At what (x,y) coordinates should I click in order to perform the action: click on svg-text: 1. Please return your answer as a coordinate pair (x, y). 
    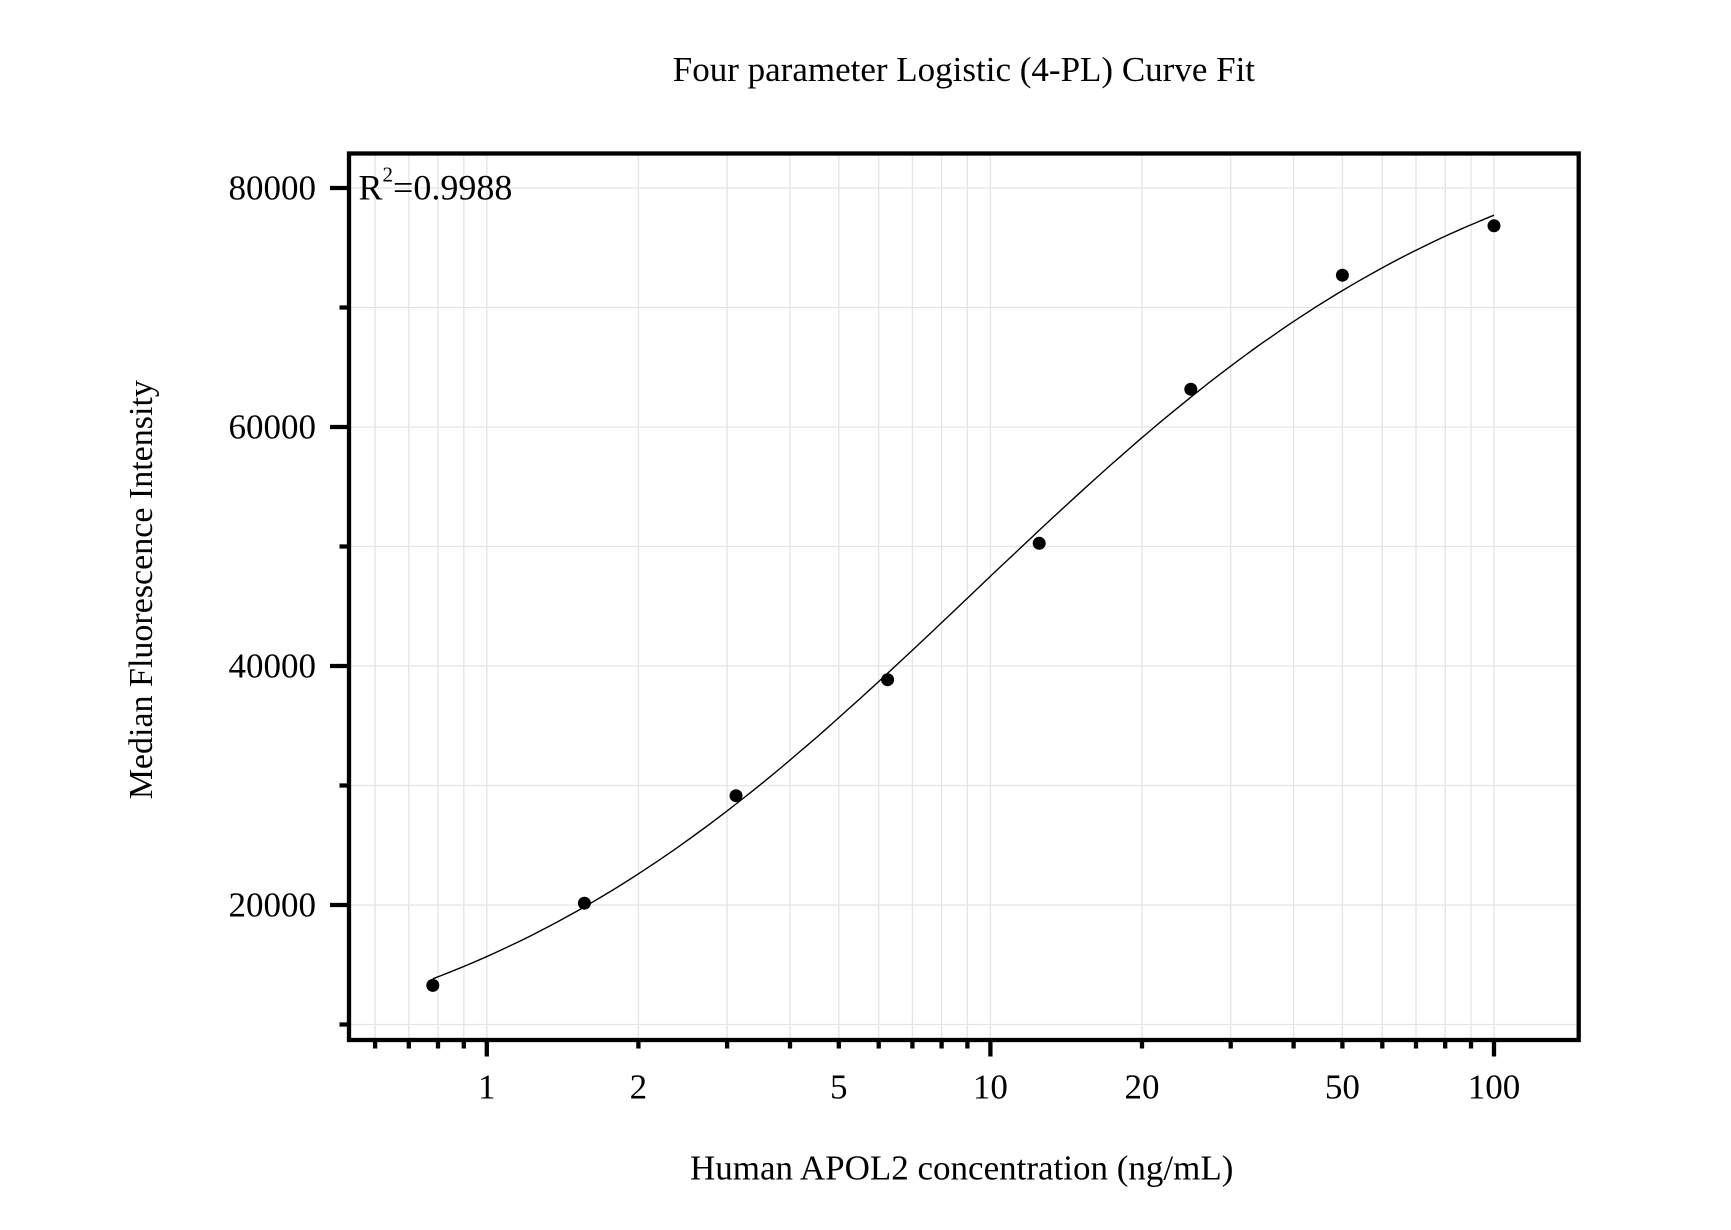
    Looking at the image, I should click on (487, 1087).